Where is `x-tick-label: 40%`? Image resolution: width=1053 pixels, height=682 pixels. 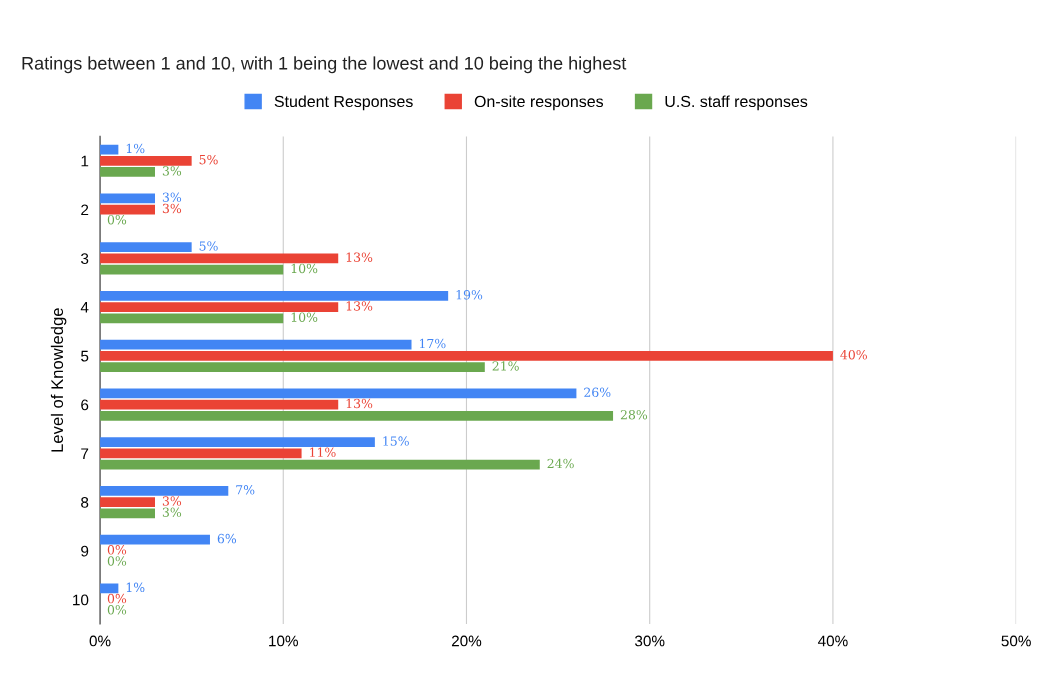 x-tick-label: 40% is located at coordinates (832, 641).